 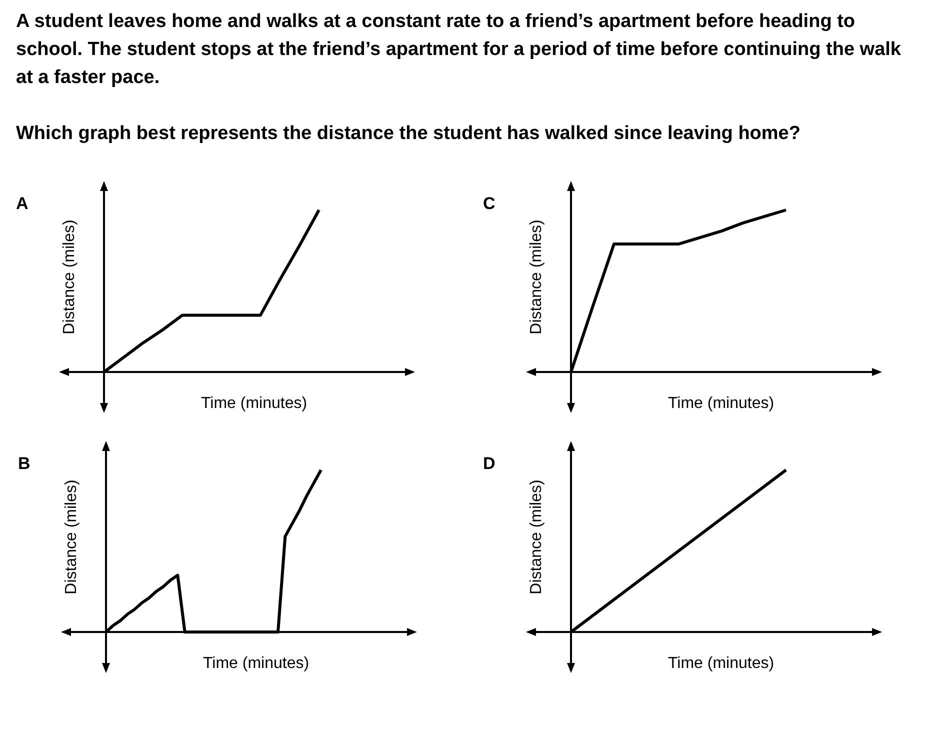 I want to click on text: Which graph best represents the distance the student has walked since leaving home?, so click(x=409, y=134).